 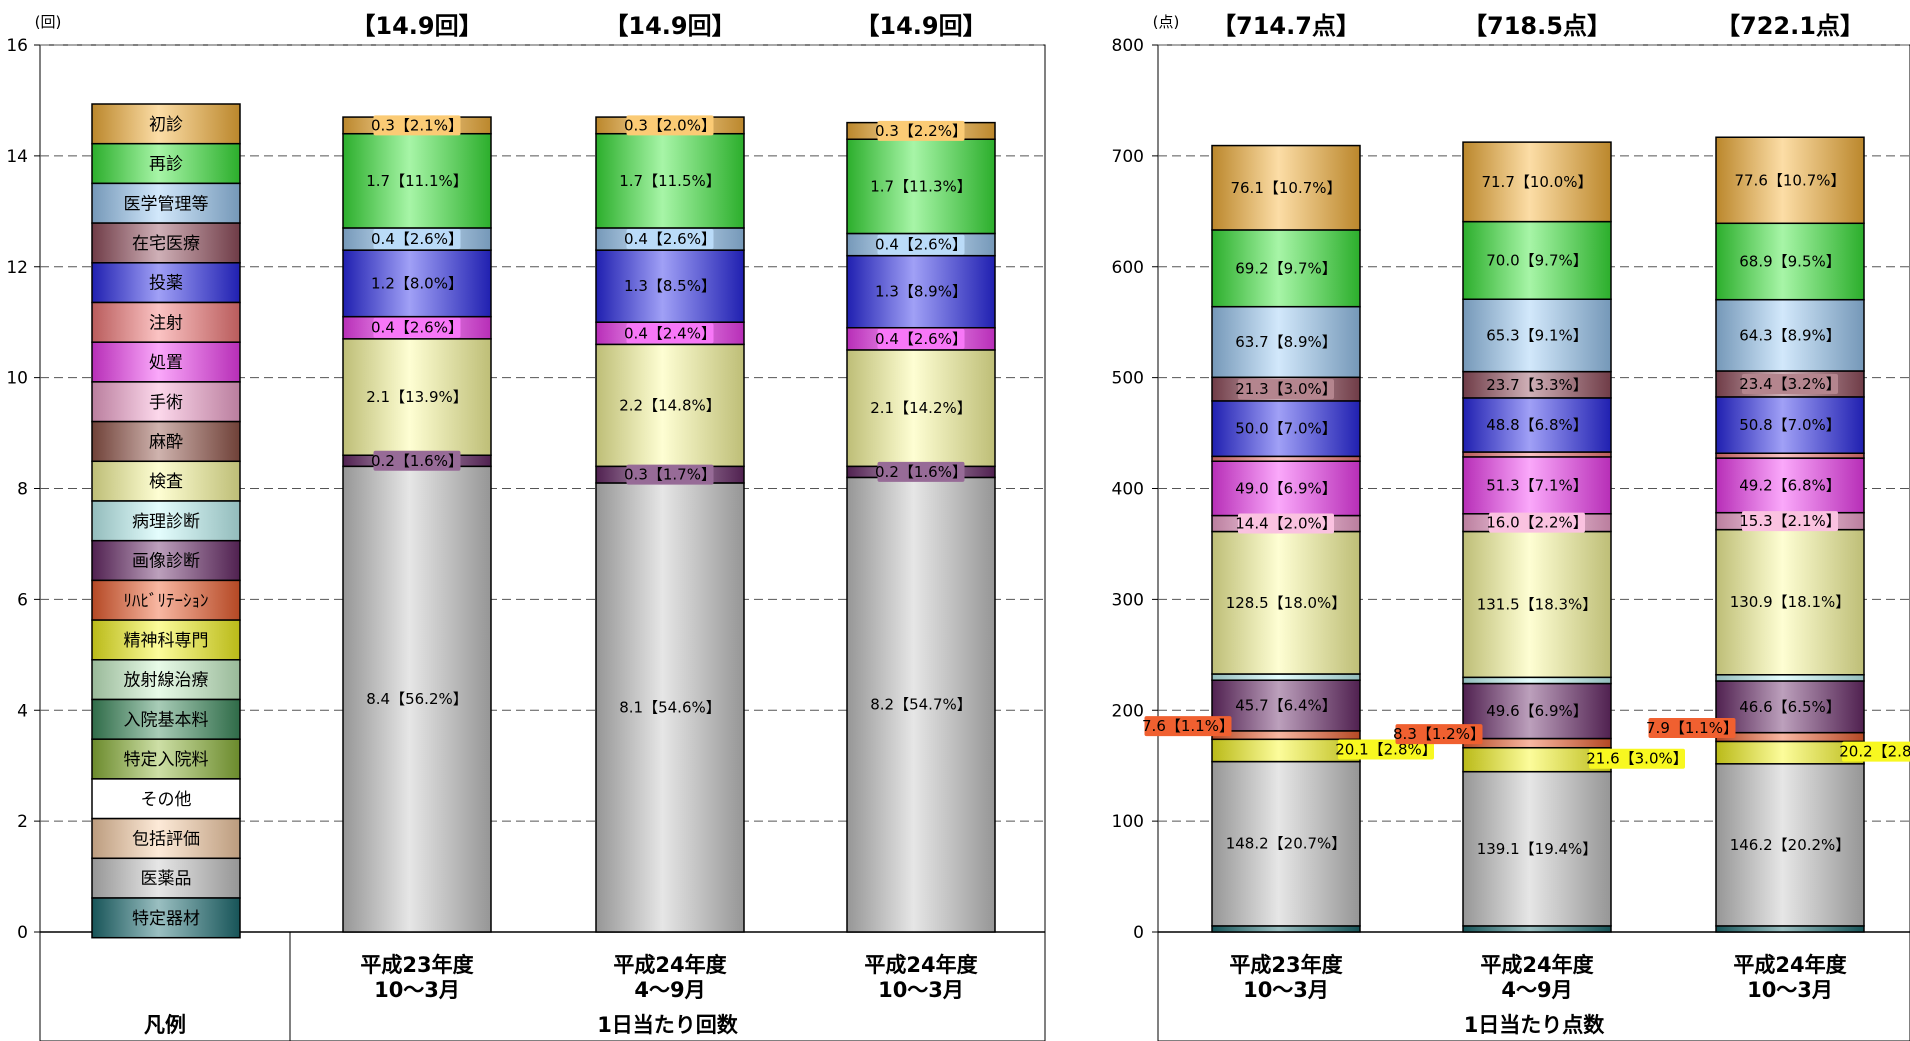 I want to click on right-data-label: 139.1【19.4%】, so click(x=1537, y=849).